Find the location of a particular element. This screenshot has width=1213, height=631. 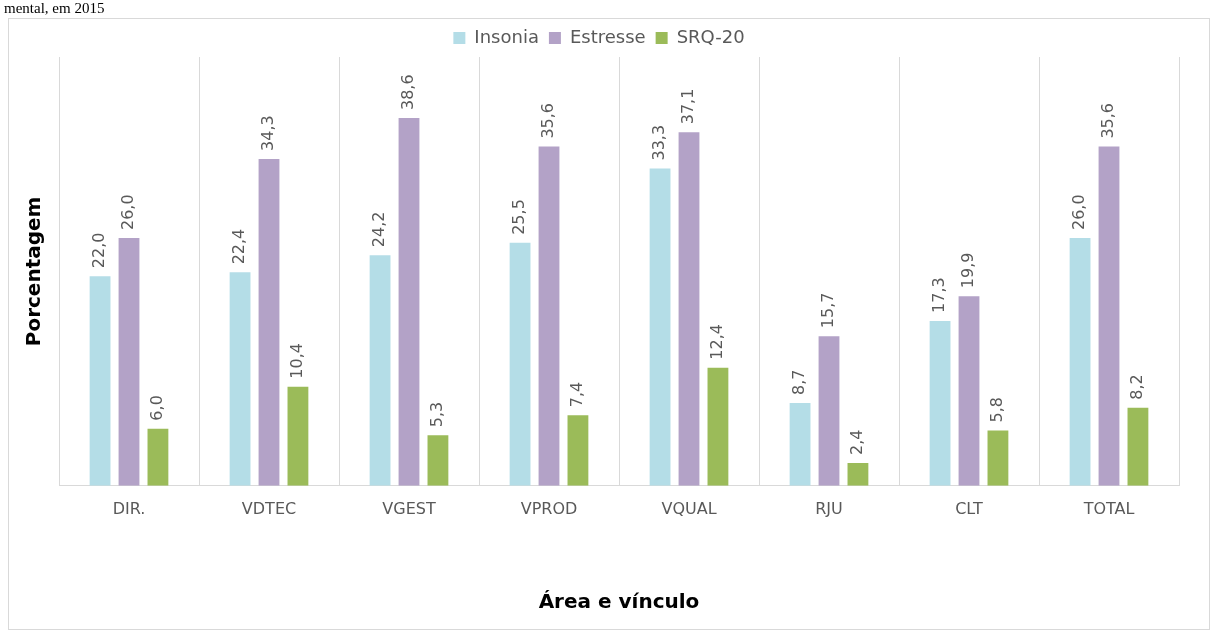

x-tick-label: VGEST is located at coordinates (409, 508).